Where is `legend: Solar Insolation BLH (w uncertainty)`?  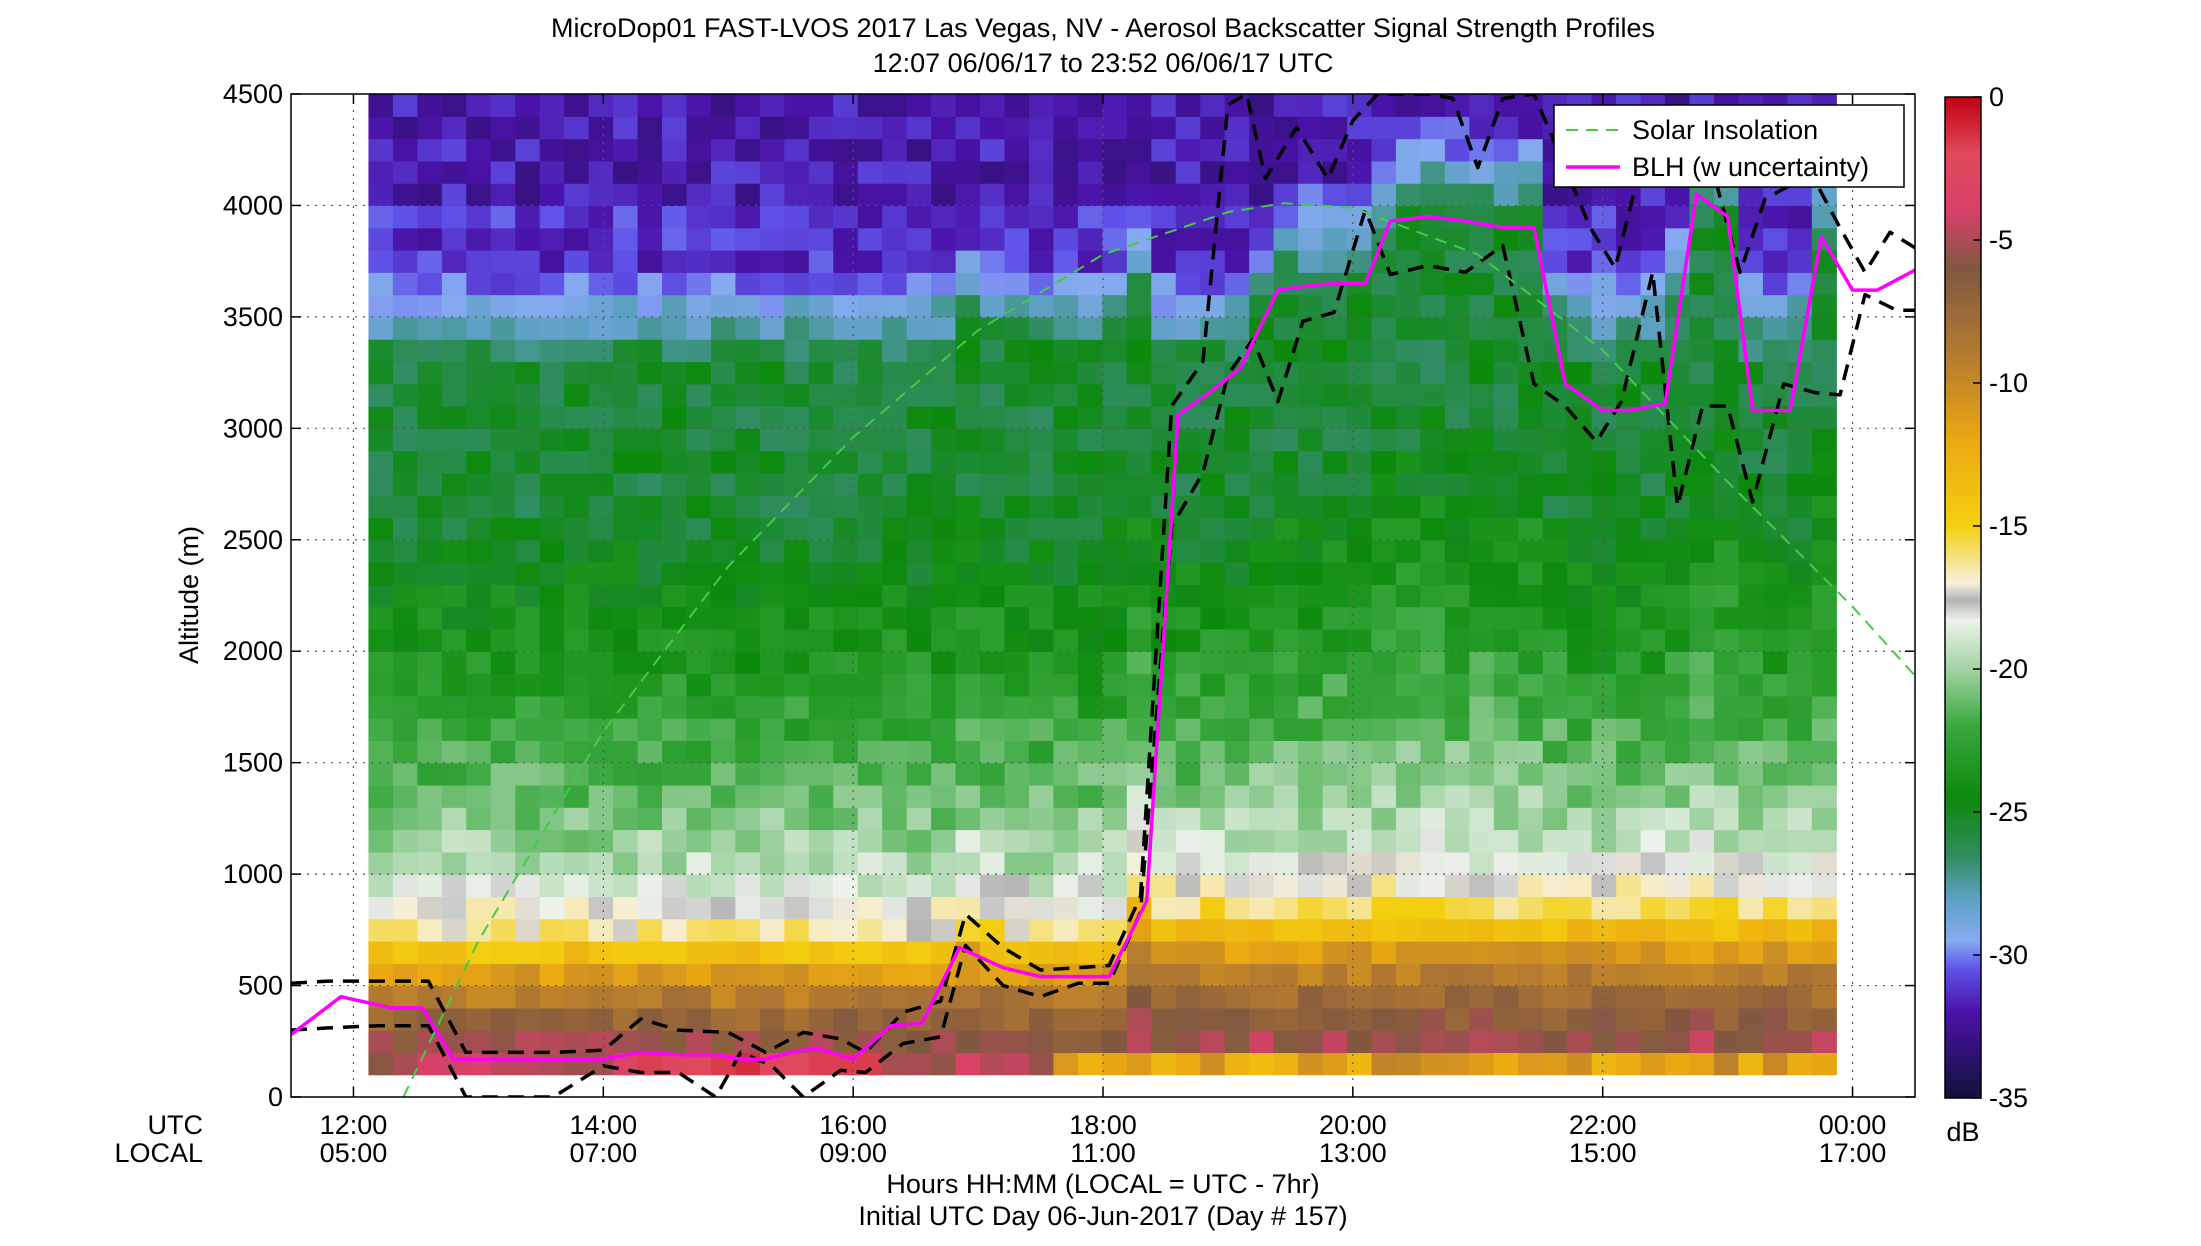
legend: Solar Insolation BLH (w uncertainty) is located at coordinates (1729, 146).